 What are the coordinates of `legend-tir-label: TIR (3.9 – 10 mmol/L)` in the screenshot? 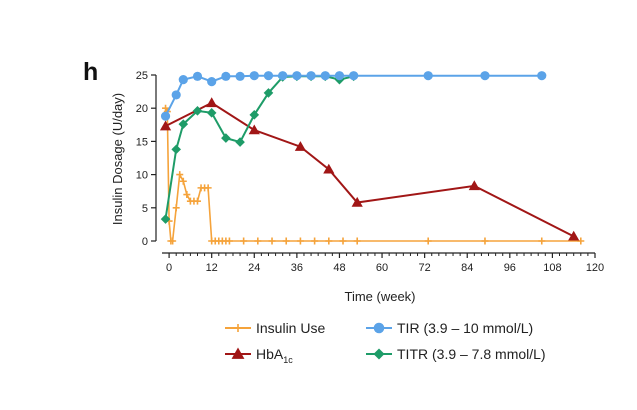 It's located at (465, 328).